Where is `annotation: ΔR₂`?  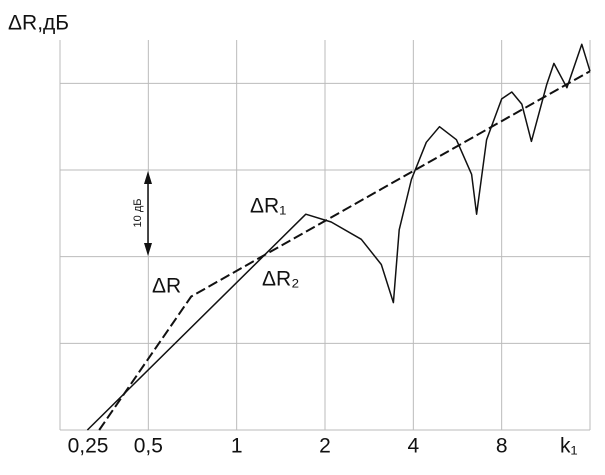
annotation: ΔR₂ is located at coordinates (280, 279).